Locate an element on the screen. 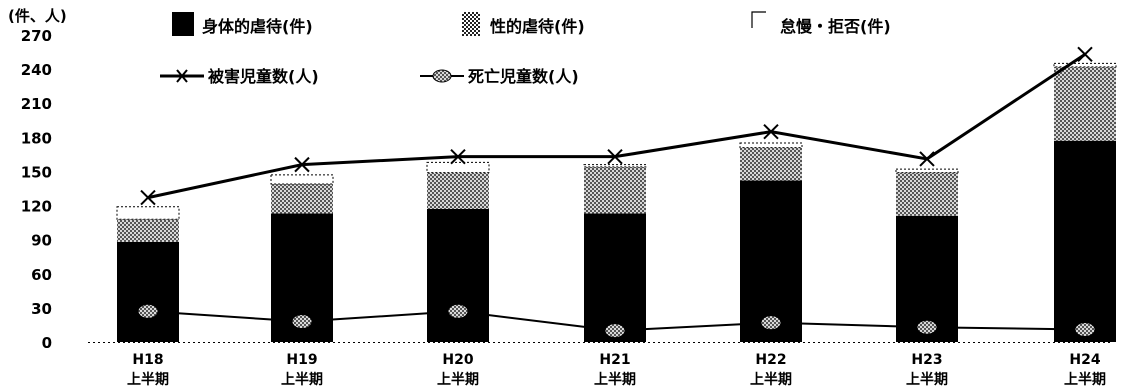 This screenshot has width=1126, height=389. legend-label: 怠慢・拒否(件) is located at coordinates (835, 26).